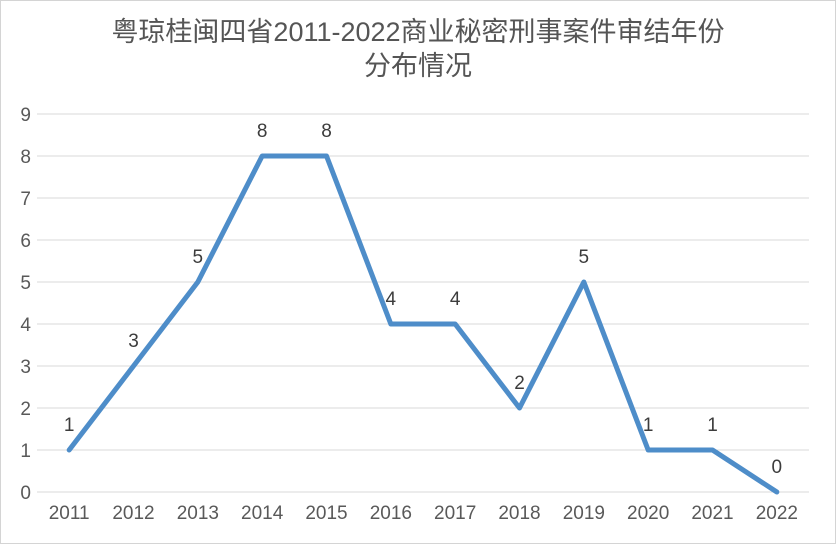  Describe the element at coordinates (712, 513) in the screenshot. I see `x-axis-tick-label: 2021` at that location.